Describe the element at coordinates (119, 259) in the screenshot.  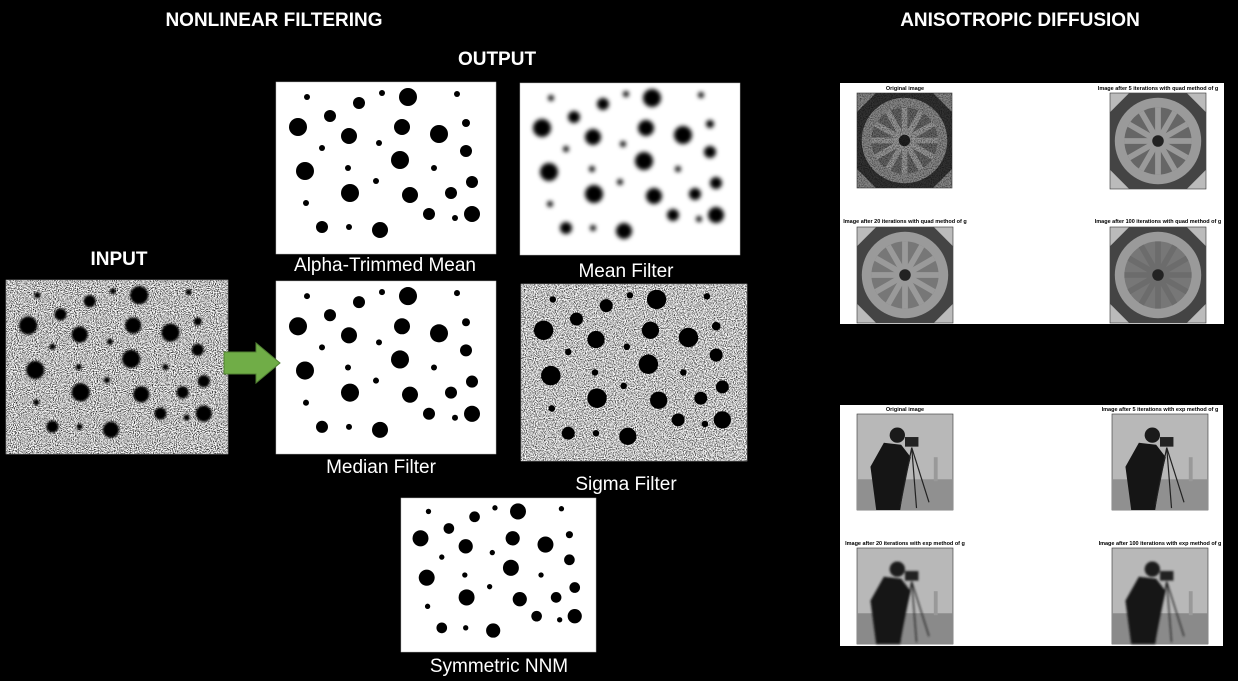
I see `input-label: INPUT` at that location.